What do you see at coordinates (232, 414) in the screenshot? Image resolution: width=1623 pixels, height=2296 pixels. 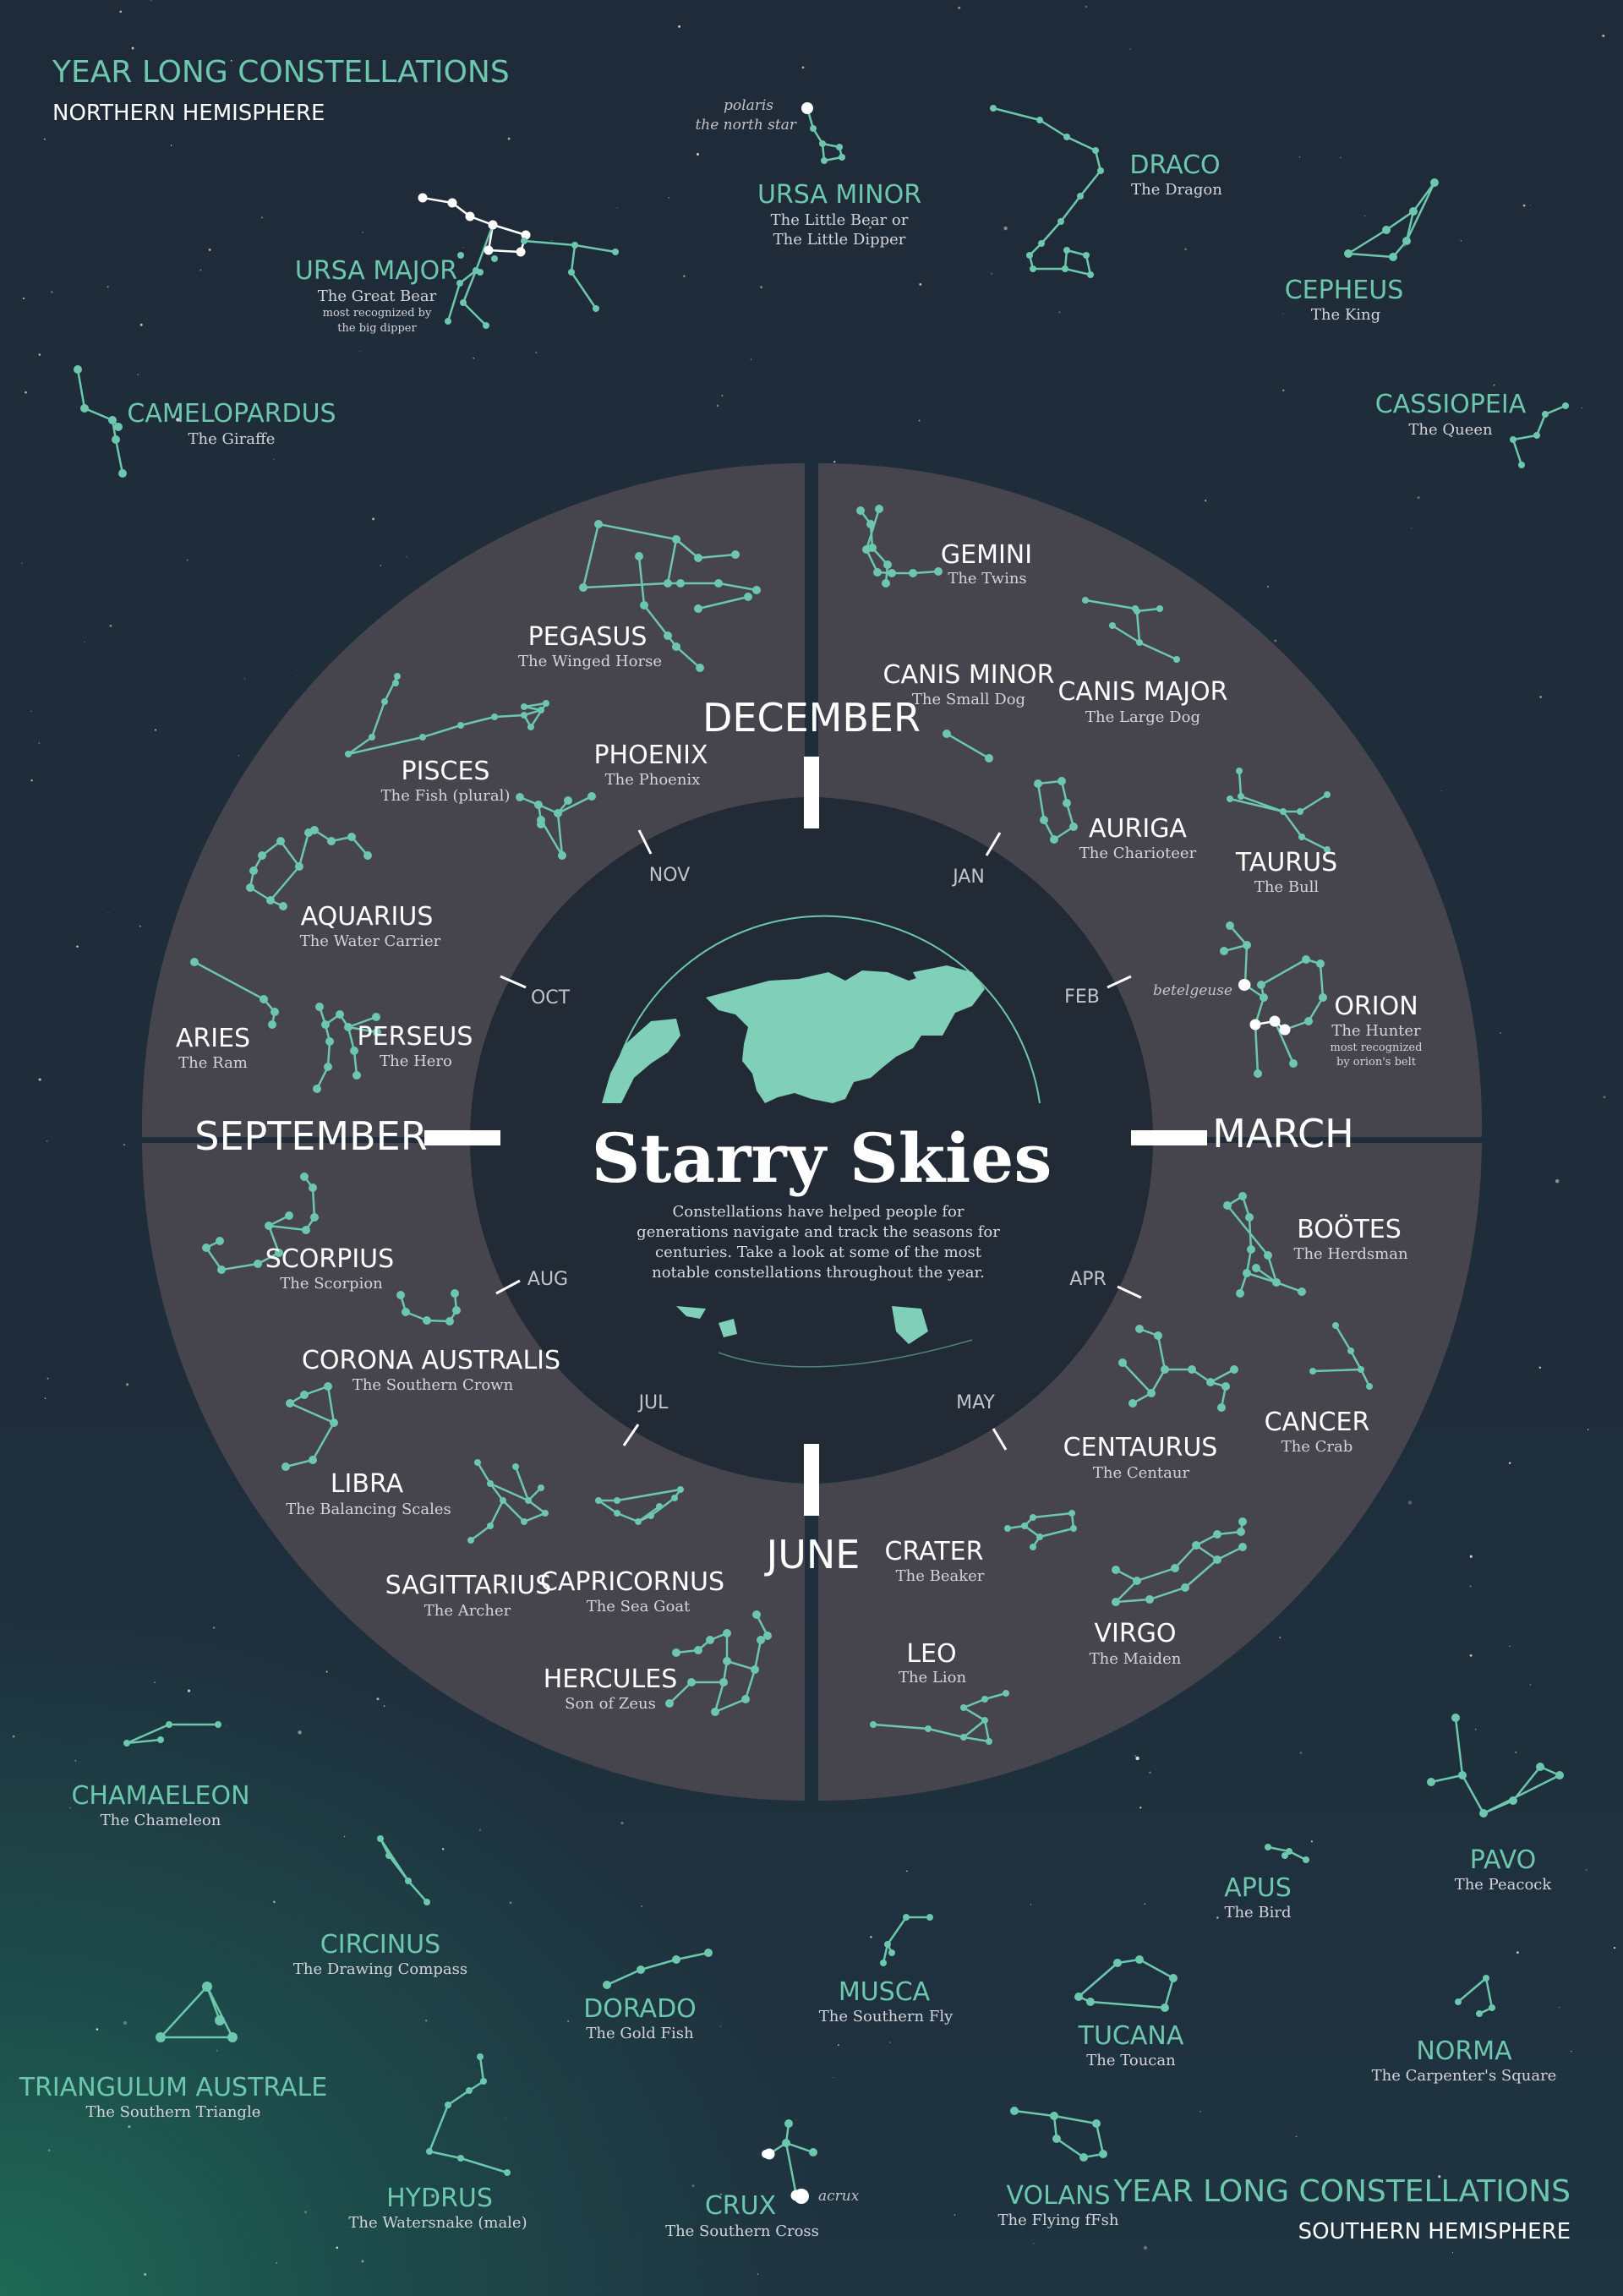 I see `label-camelopardus-name: CAMELOPARDUS` at bounding box center [232, 414].